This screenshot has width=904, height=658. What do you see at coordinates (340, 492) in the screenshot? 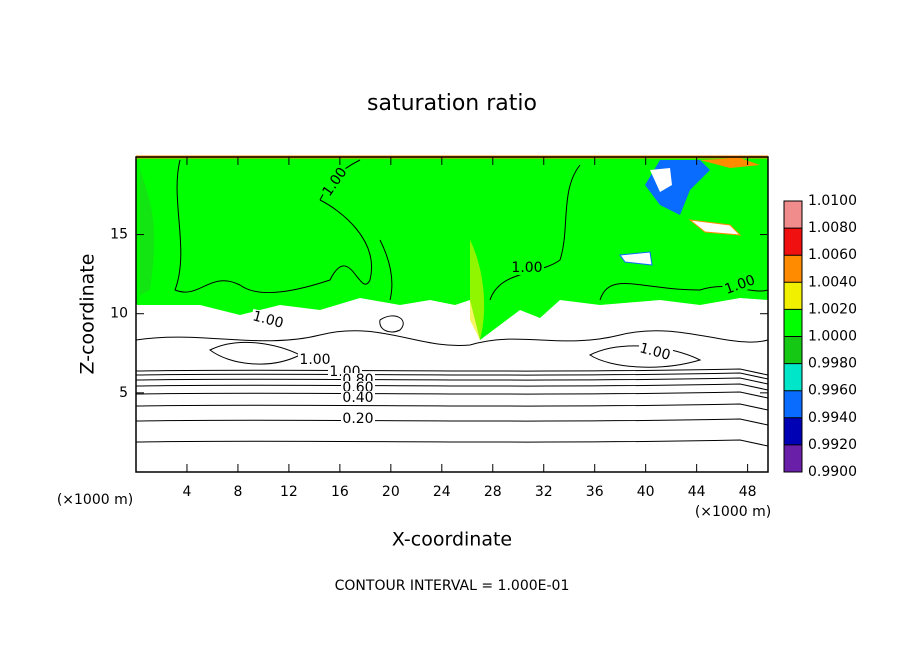
I see `x-tick-label: 16` at bounding box center [340, 492].